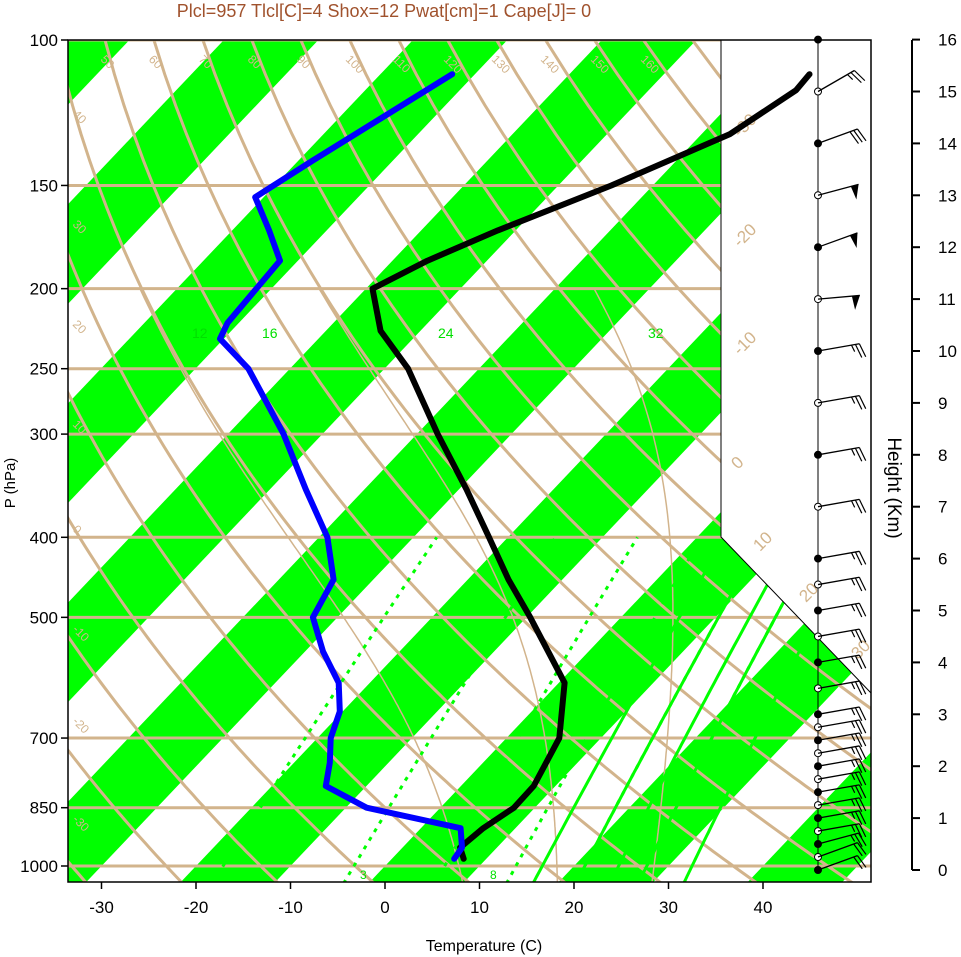 The width and height of the screenshot is (961, 957). I want to click on height-tick-label: 11, so click(947, 299).